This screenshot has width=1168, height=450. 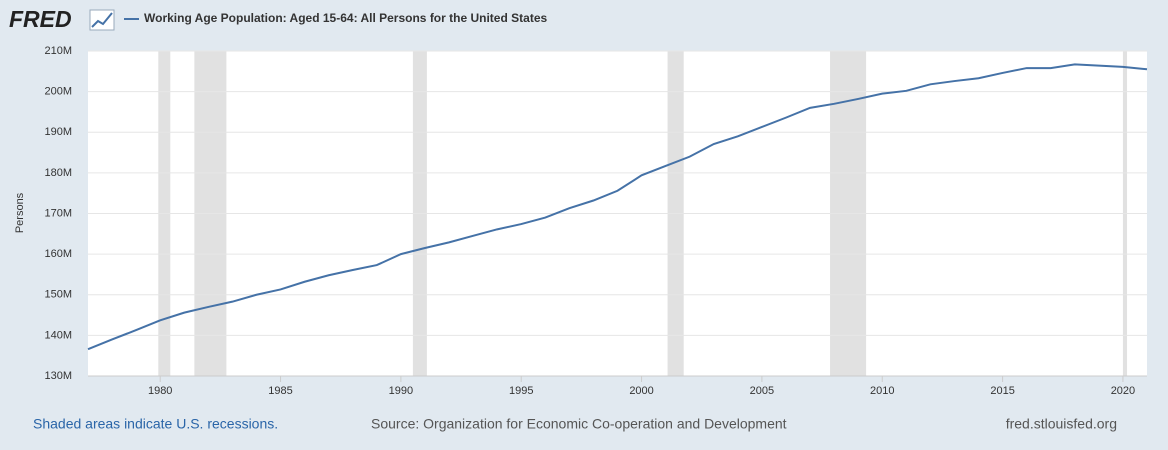 I want to click on y-tick-label: 170M, so click(x=58, y=213).